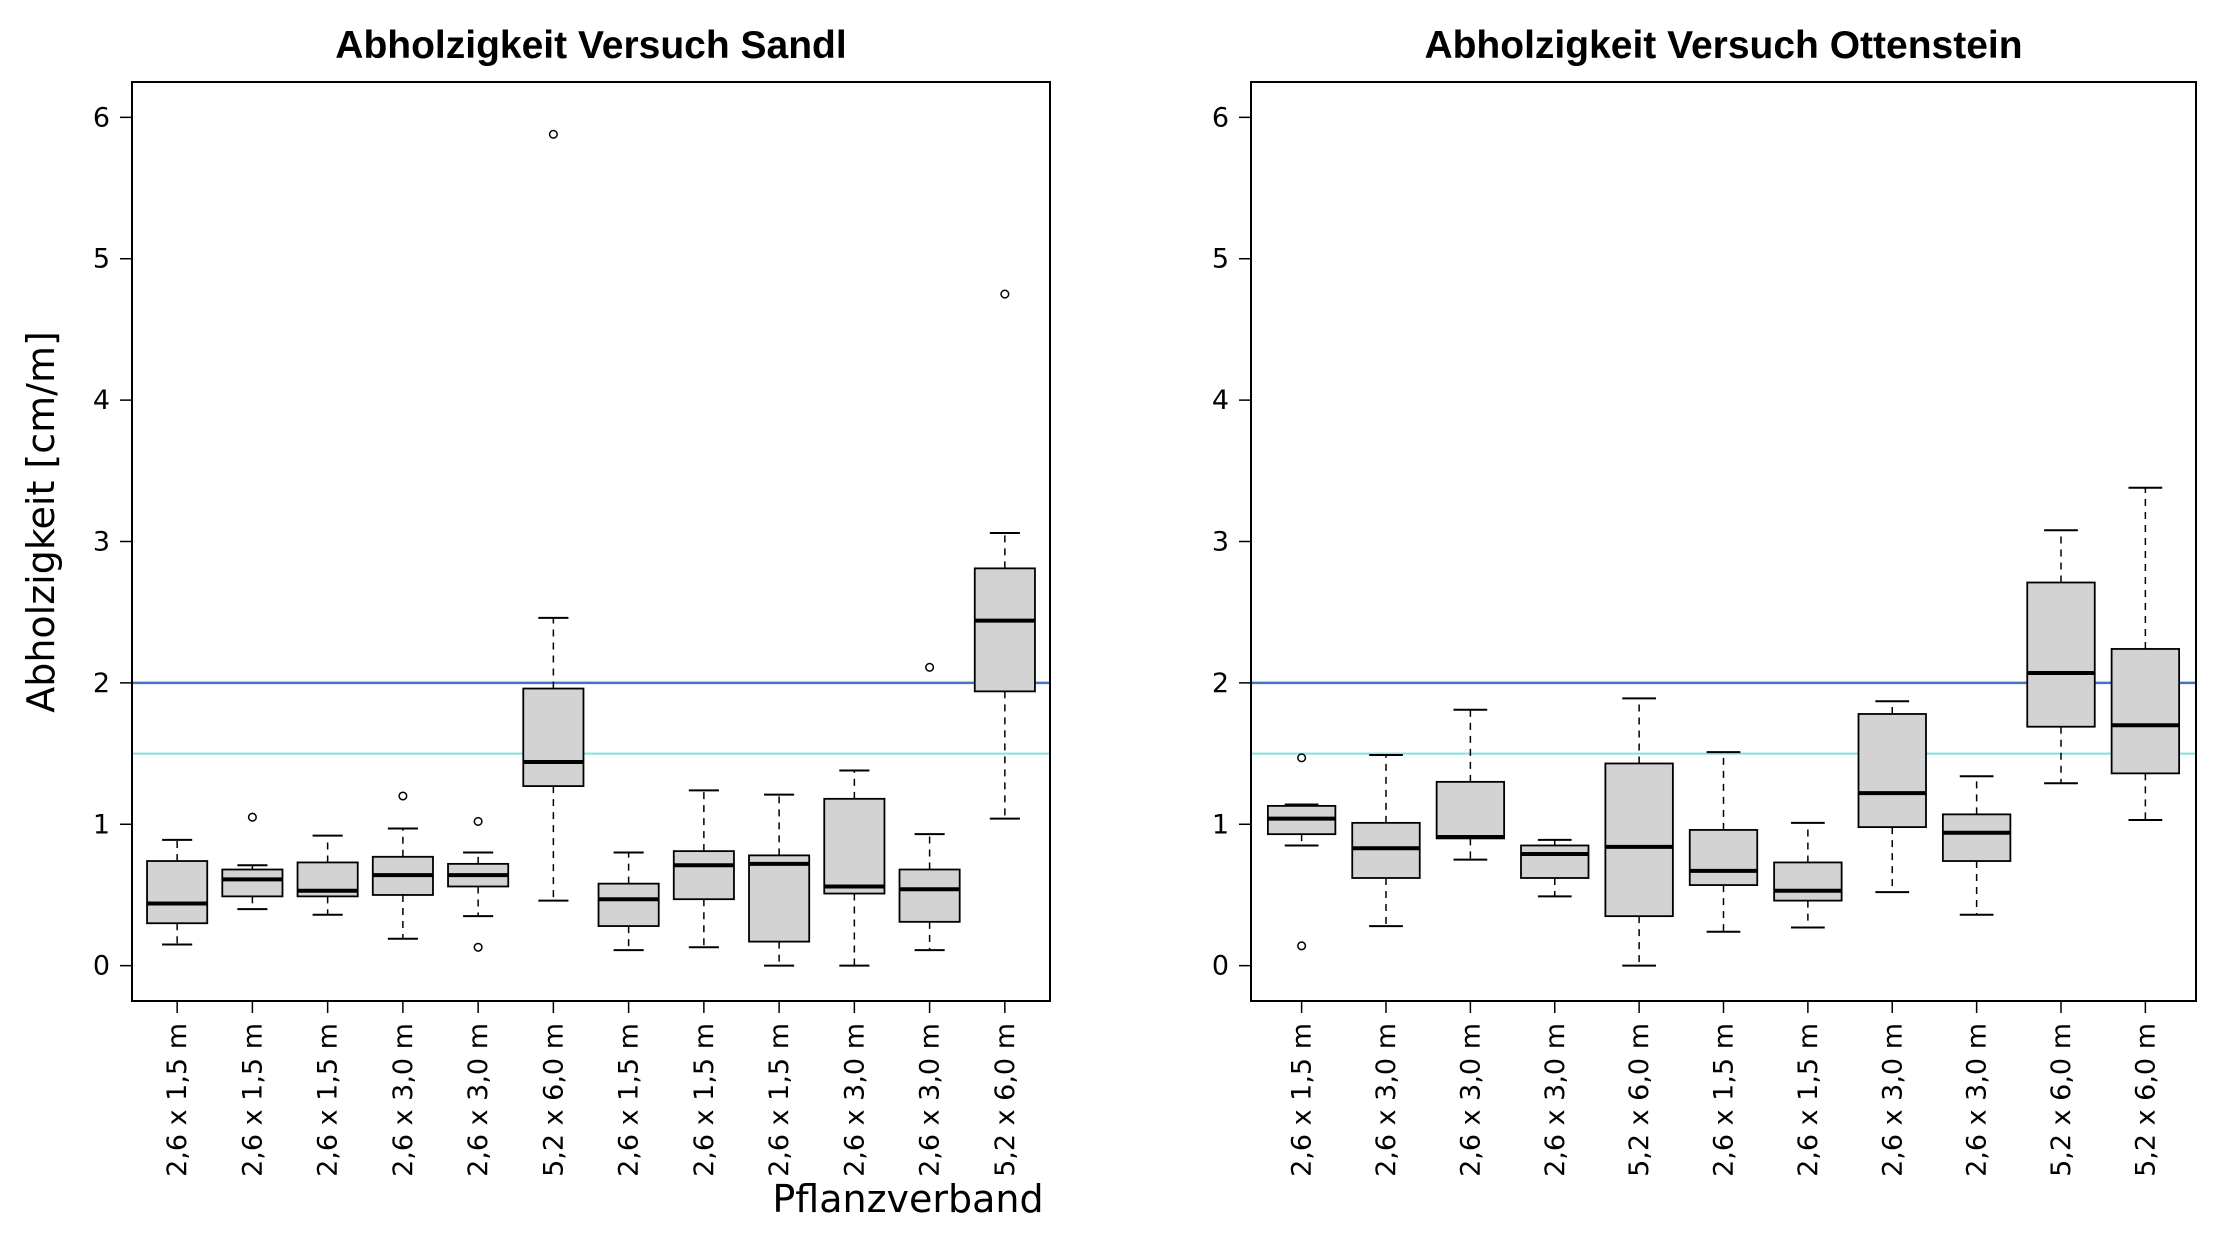  I want to click on y-axis-label: Abholzigkeit [cm/m], so click(41, 522).